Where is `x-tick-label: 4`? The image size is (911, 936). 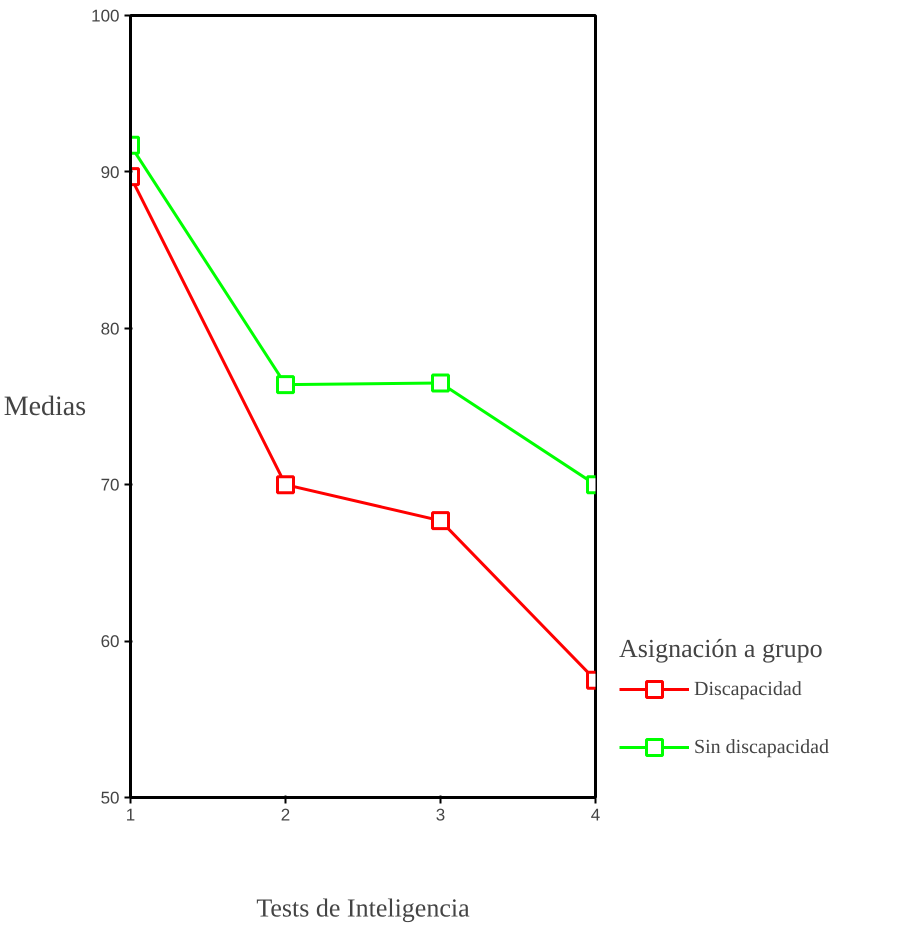
x-tick-label: 4 is located at coordinates (595, 815).